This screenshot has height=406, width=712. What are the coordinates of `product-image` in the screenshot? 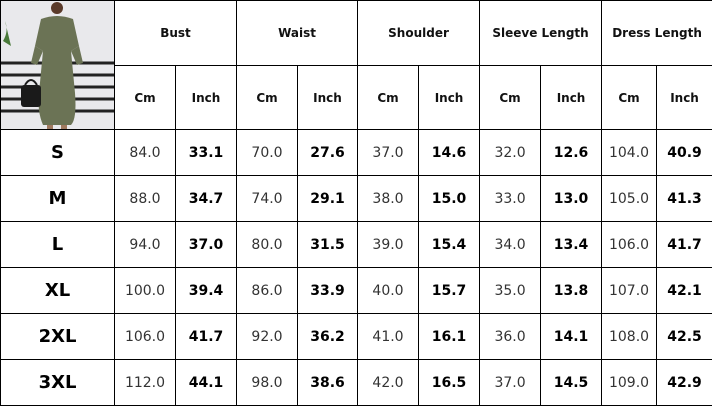 It's located at (58, 65).